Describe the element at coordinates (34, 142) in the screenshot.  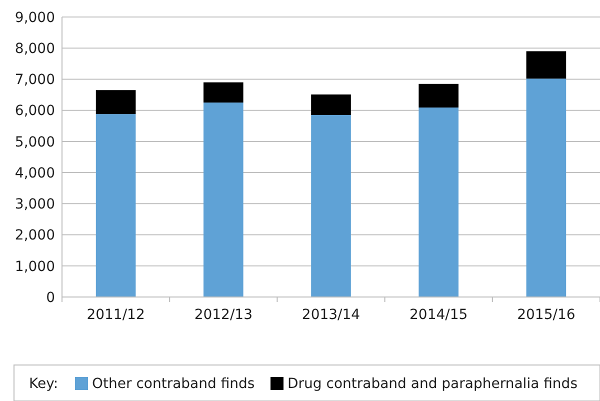
I see `y-tick-label: 5,000` at that location.